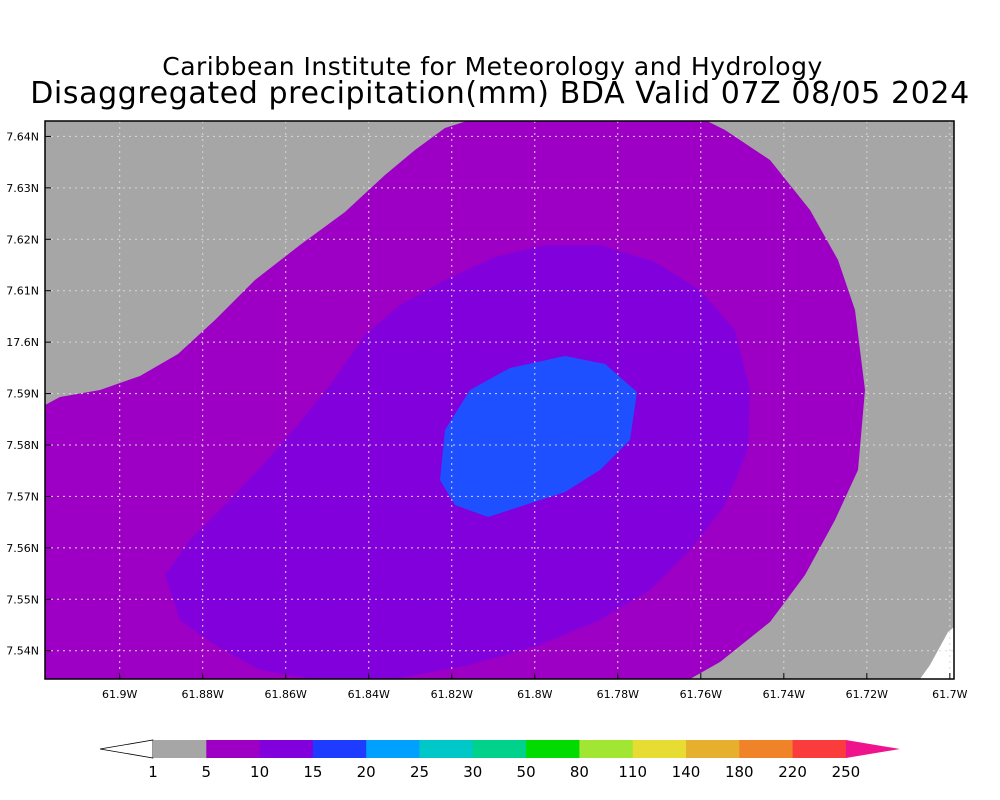 The width and height of the screenshot is (1000, 800). I want to click on lon-tick-label: 61.74W, so click(784, 694).